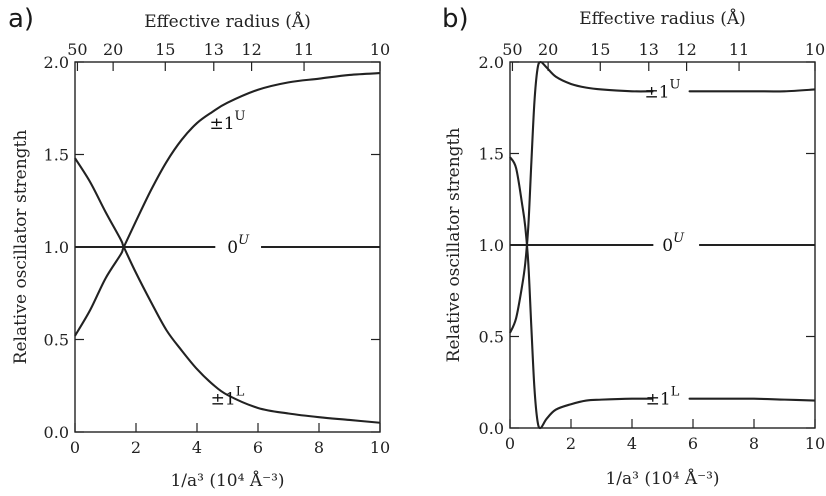 This screenshot has width=826, height=496. I want to click on panel-a-top-tick-label: 11, so click(304, 49).